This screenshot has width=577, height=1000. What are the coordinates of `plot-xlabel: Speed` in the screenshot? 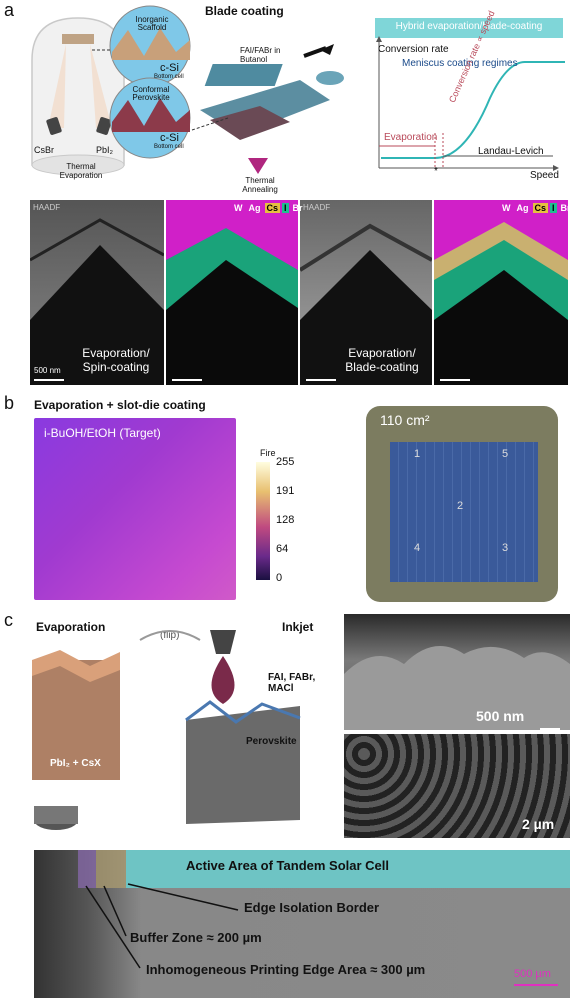 It's located at (544, 175).